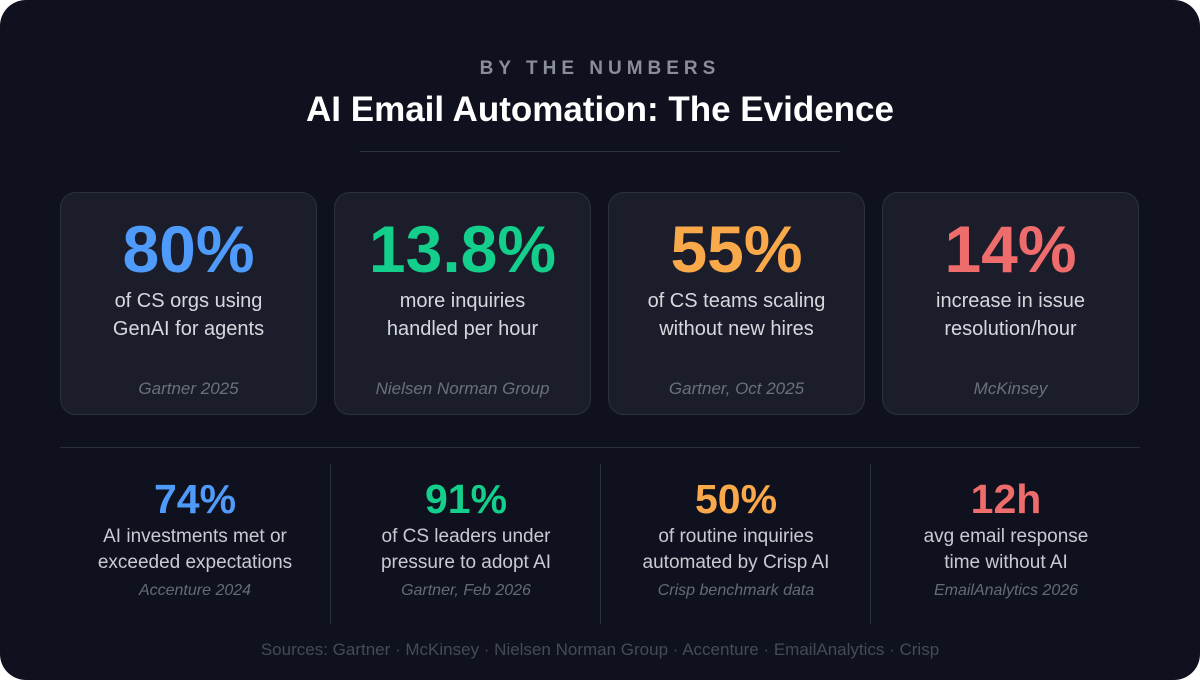 Image resolution: width=1200 pixels, height=680 pixels. What do you see at coordinates (466, 562) in the screenshot?
I see `stat-description-line: pressure to adopt AI` at bounding box center [466, 562].